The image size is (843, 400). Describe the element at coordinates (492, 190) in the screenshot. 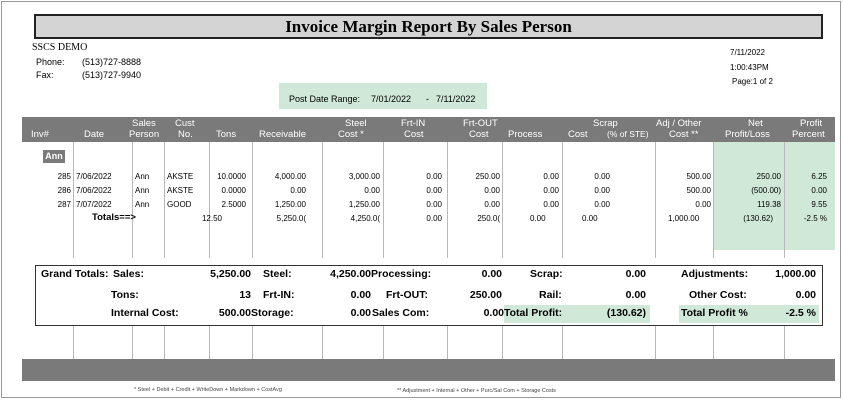

I see `cell-frtout: 0.00` at that location.